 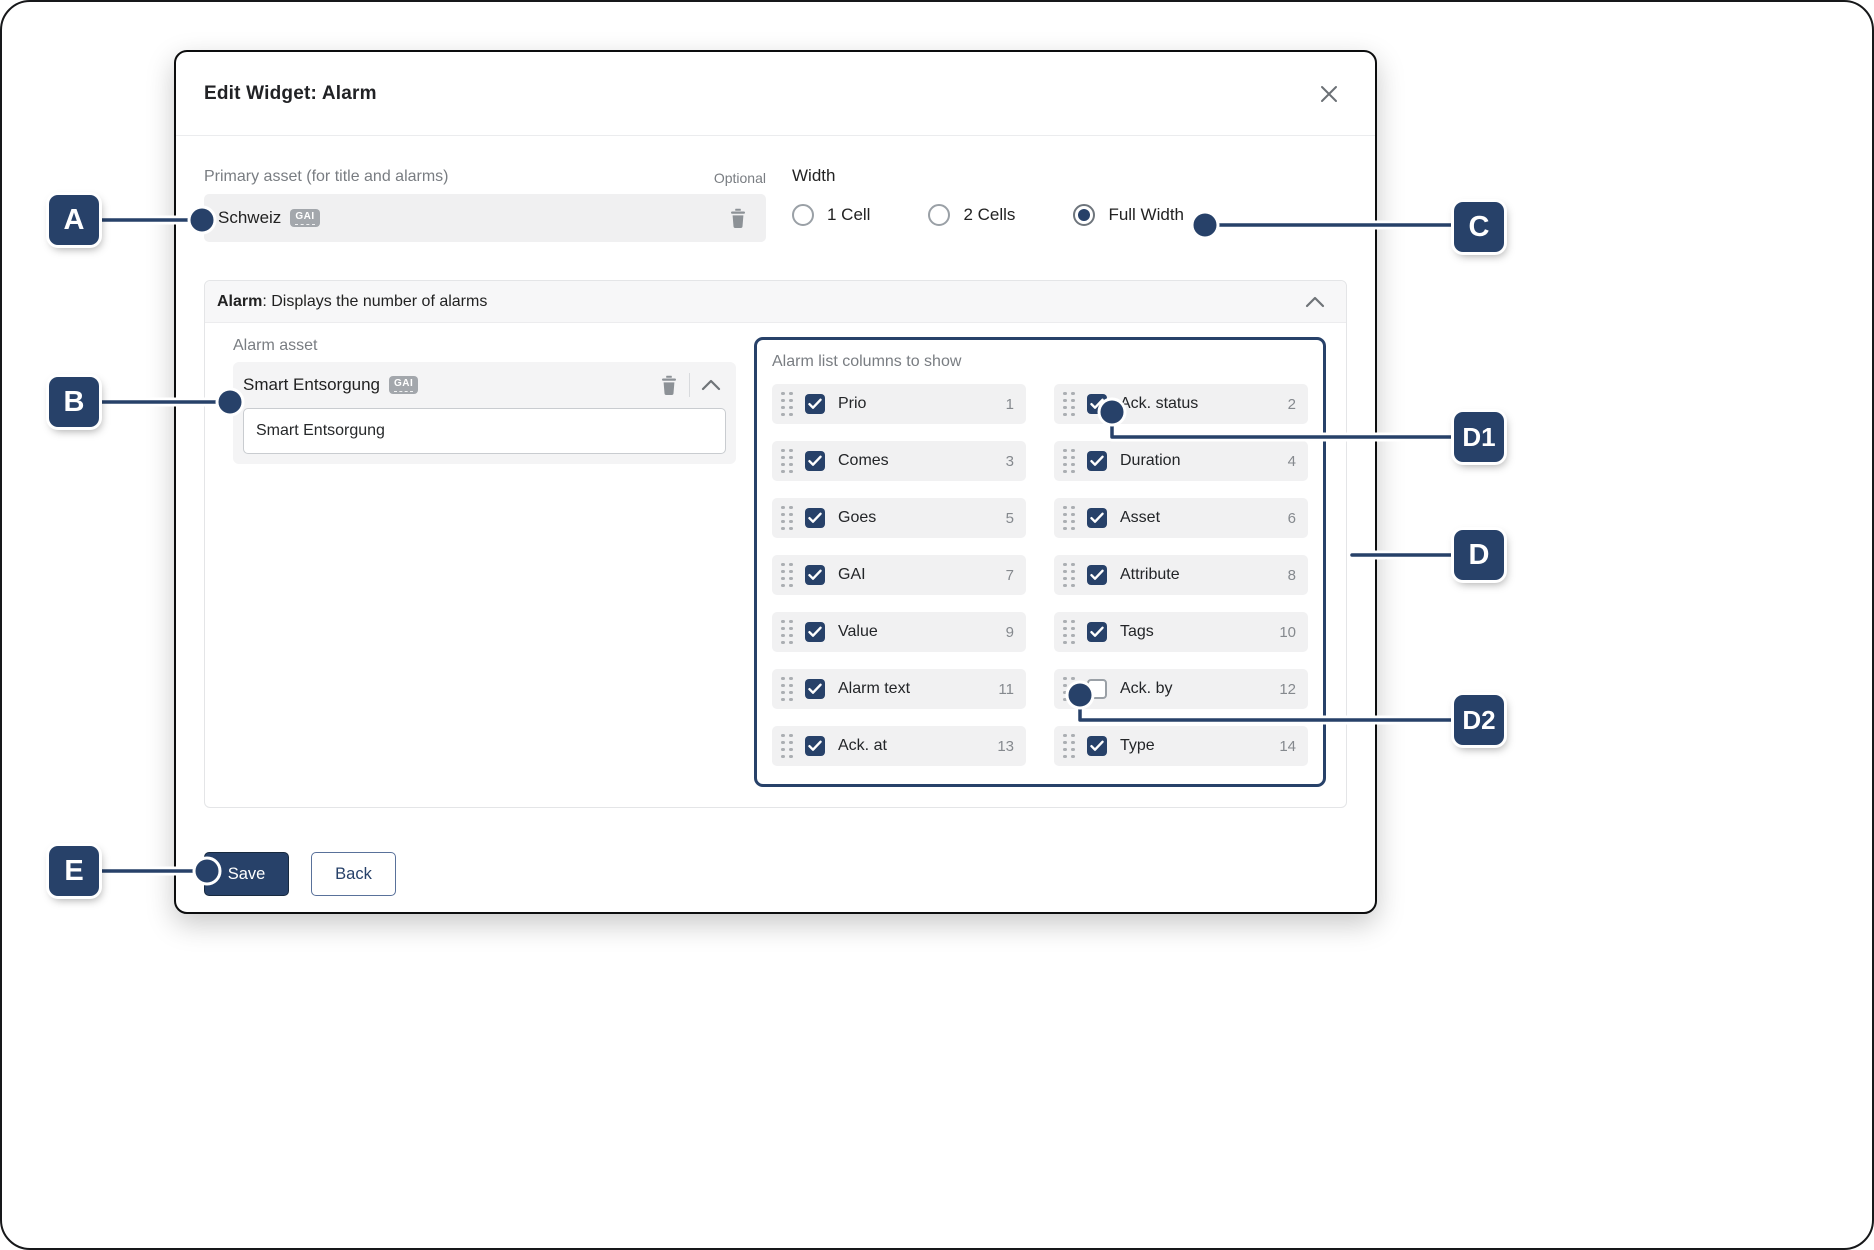 I want to click on width-option-1-cell: 1 Cell, so click(x=831, y=215).